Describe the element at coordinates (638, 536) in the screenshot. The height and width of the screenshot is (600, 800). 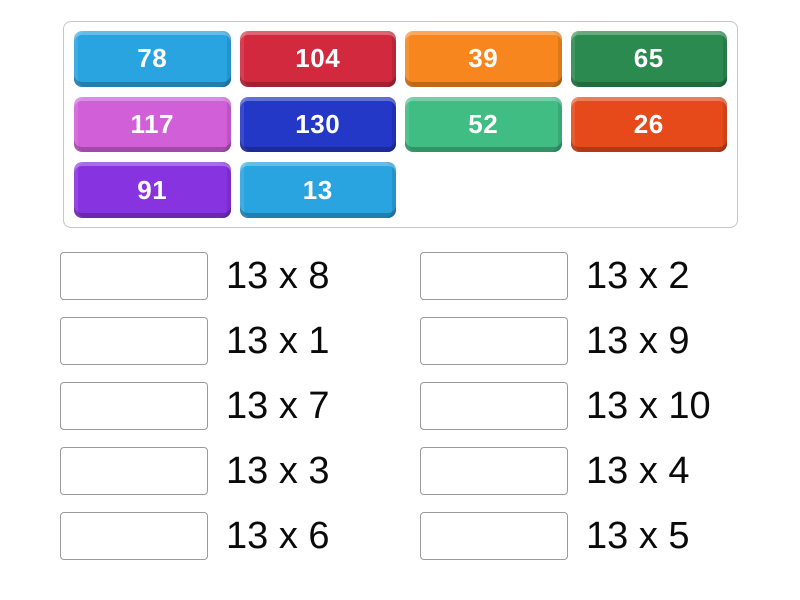
I see `question-label: 13 x 5` at that location.